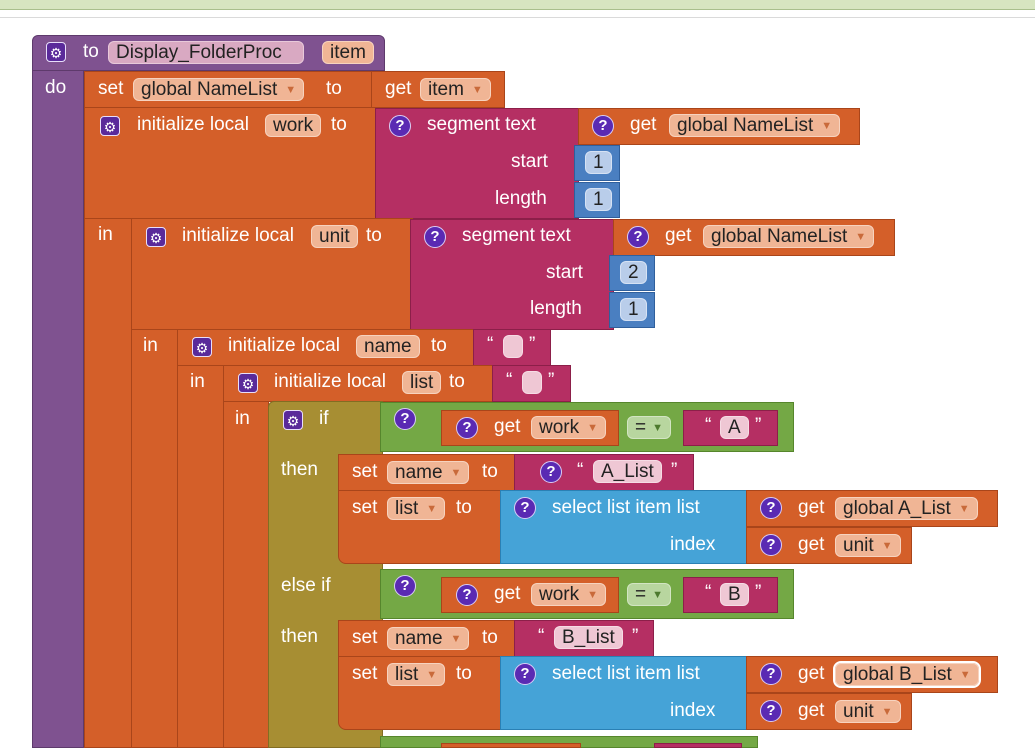  What do you see at coordinates (556, 308) in the screenshot?
I see `length-label: length` at bounding box center [556, 308].